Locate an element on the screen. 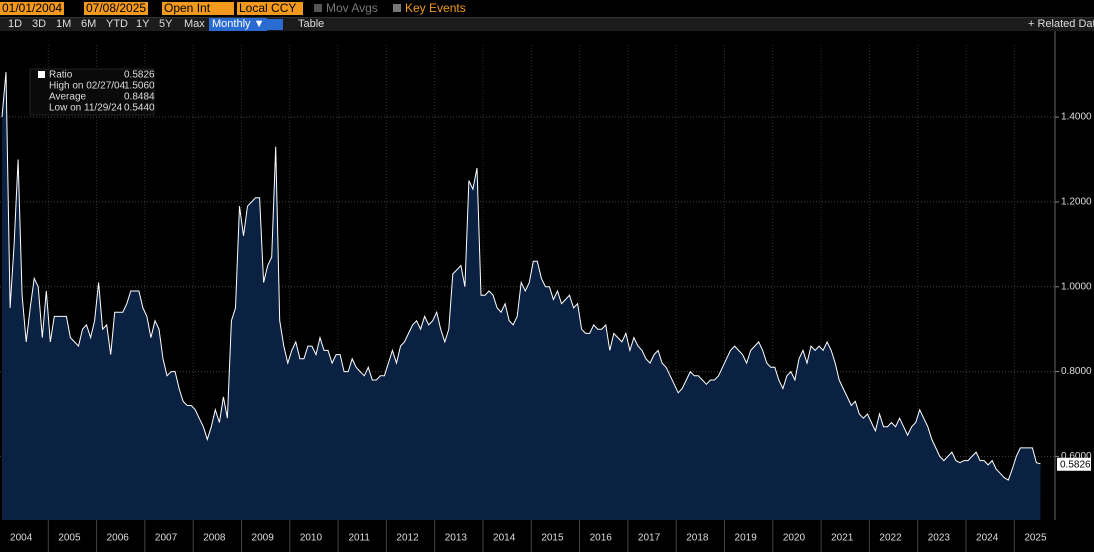  x-tick-label: 2008 is located at coordinates (214, 538).